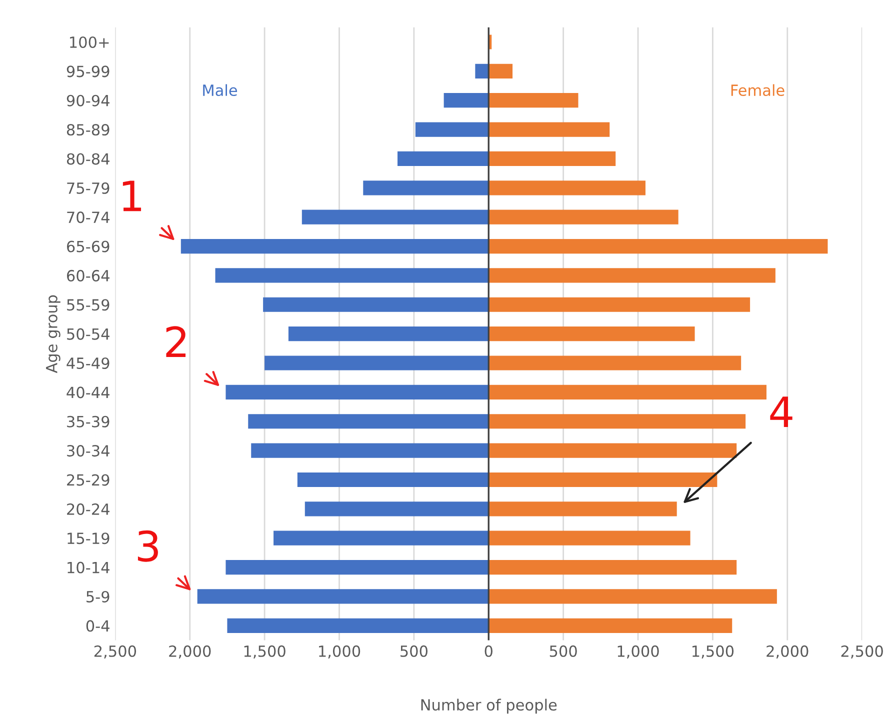 Image resolution: width=886 pixels, height=721 pixels. I want to click on y-tick-label: 100+, so click(89, 42).